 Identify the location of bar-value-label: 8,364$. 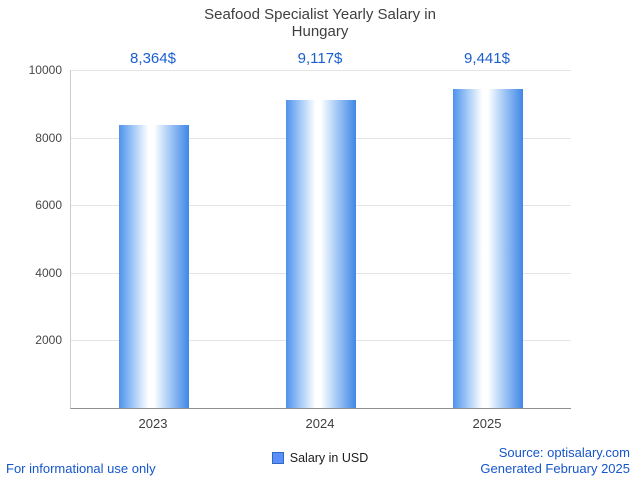
(153, 58).